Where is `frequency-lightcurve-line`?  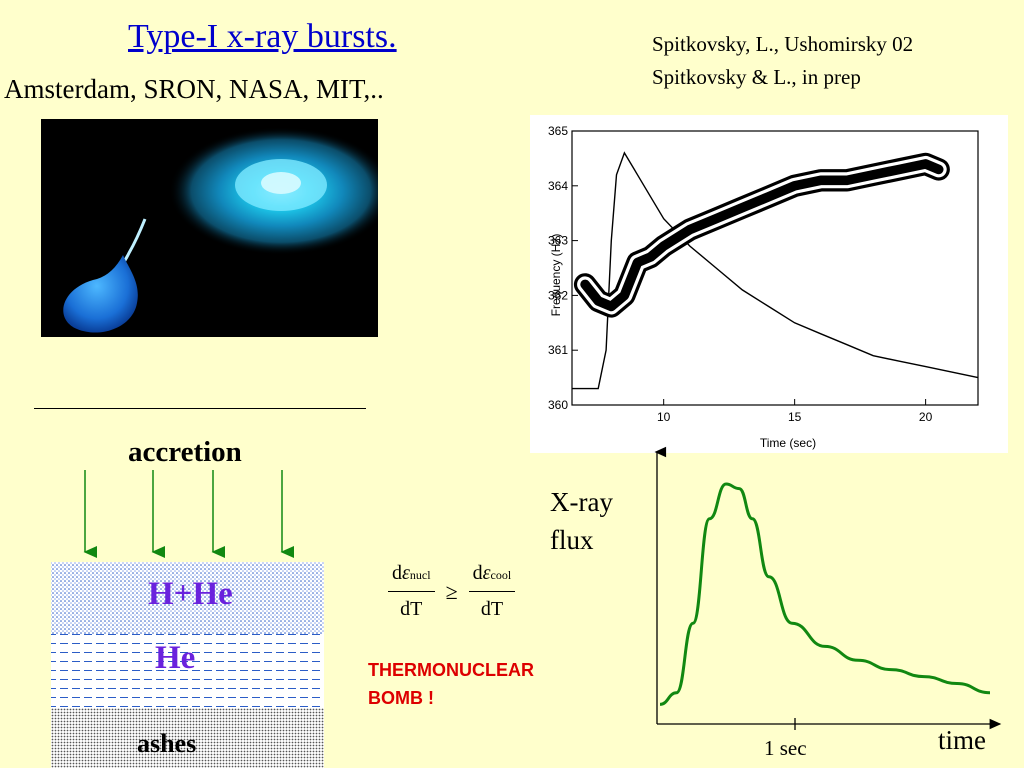
frequency-lightcurve-line is located at coordinates (775, 270).